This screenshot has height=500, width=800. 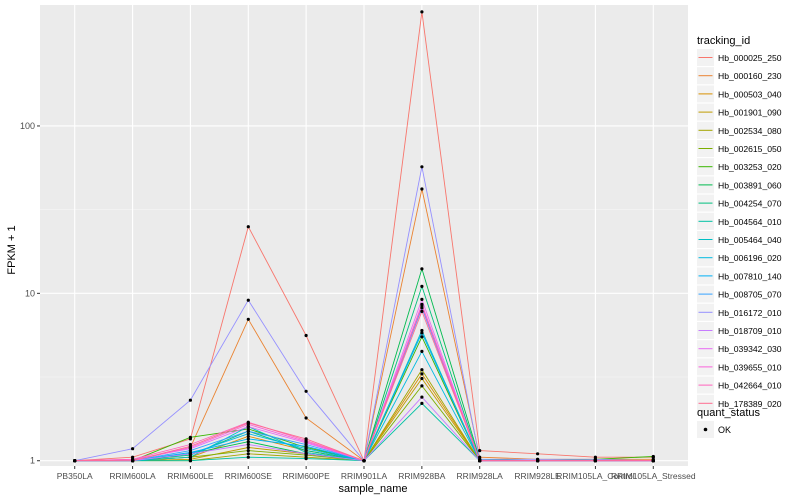 What do you see at coordinates (750, 276) in the screenshot?
I see `legend-label: Hb_007810_140` at bounding box center [750, 276].